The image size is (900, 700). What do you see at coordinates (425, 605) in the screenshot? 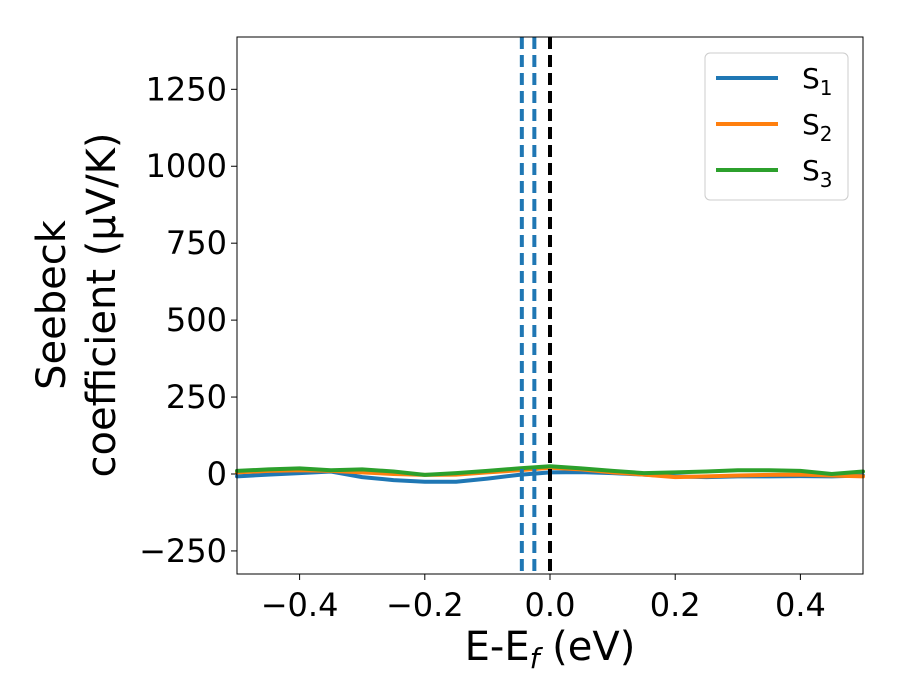
I see `x-tick-label: −0.2` at bounding box center [425, 605].